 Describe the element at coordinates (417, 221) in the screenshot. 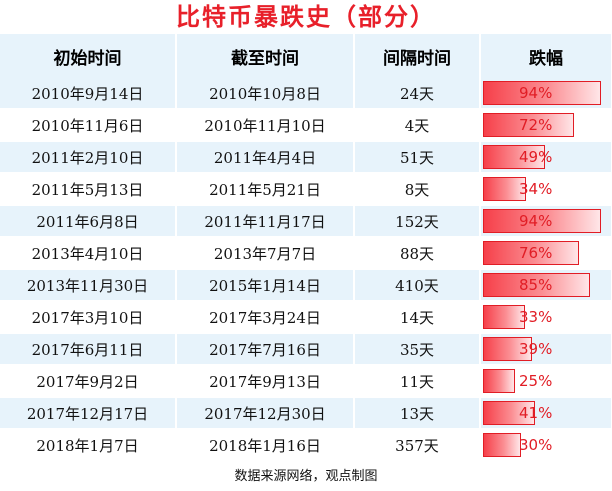

I see `interval-cell: 152天` at that location.